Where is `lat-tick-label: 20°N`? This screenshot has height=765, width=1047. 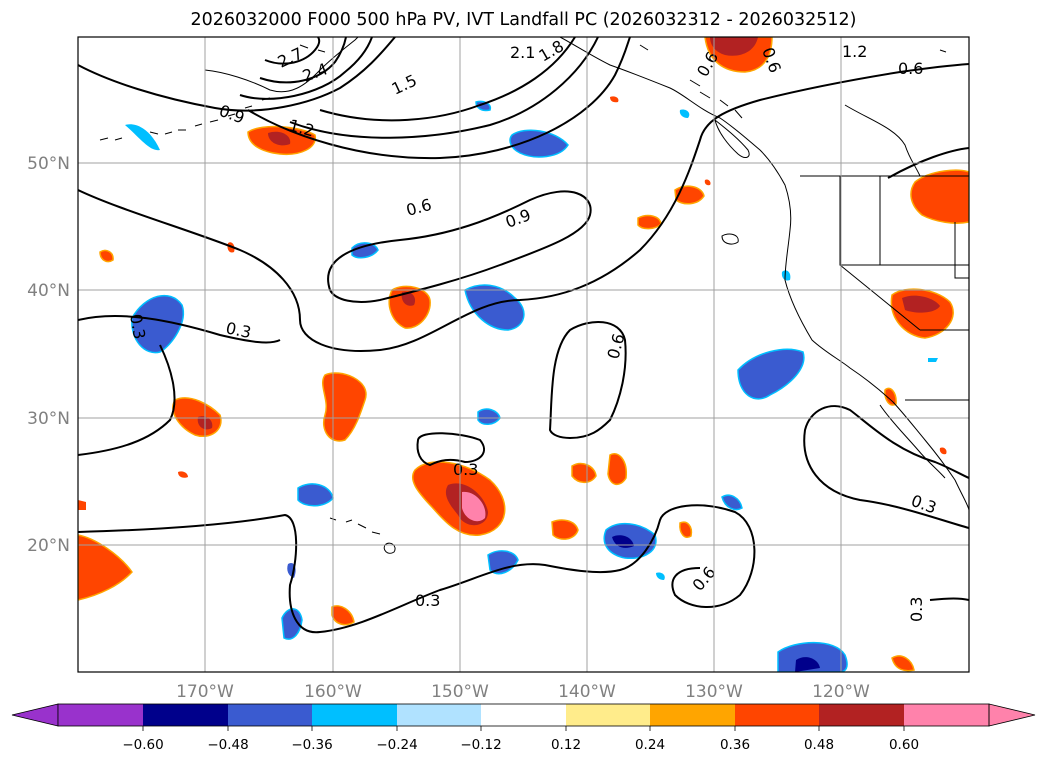
lat-tick-label: 20°N is located at coordinates (48, 546).